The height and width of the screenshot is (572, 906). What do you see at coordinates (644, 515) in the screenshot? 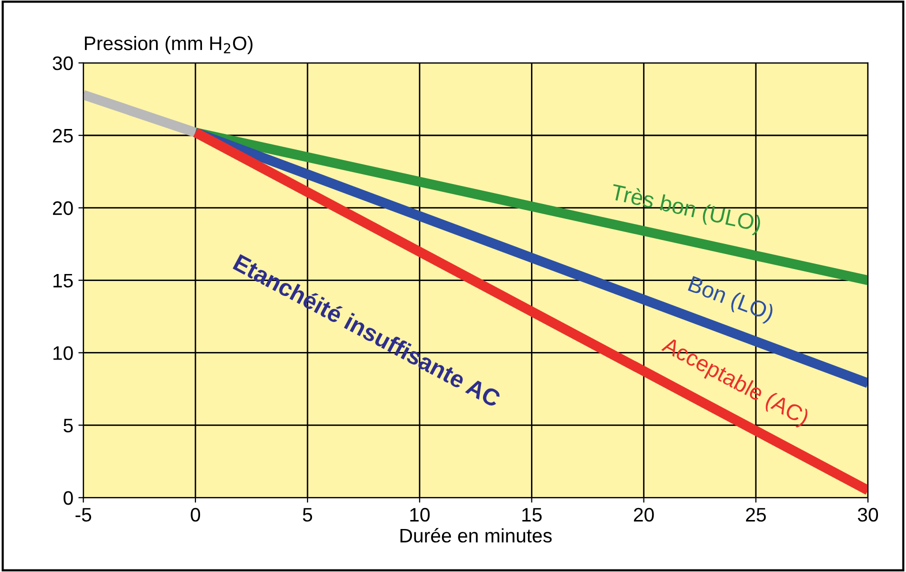
I see `x-tick-label: 20` at bounding box center [644, 515].